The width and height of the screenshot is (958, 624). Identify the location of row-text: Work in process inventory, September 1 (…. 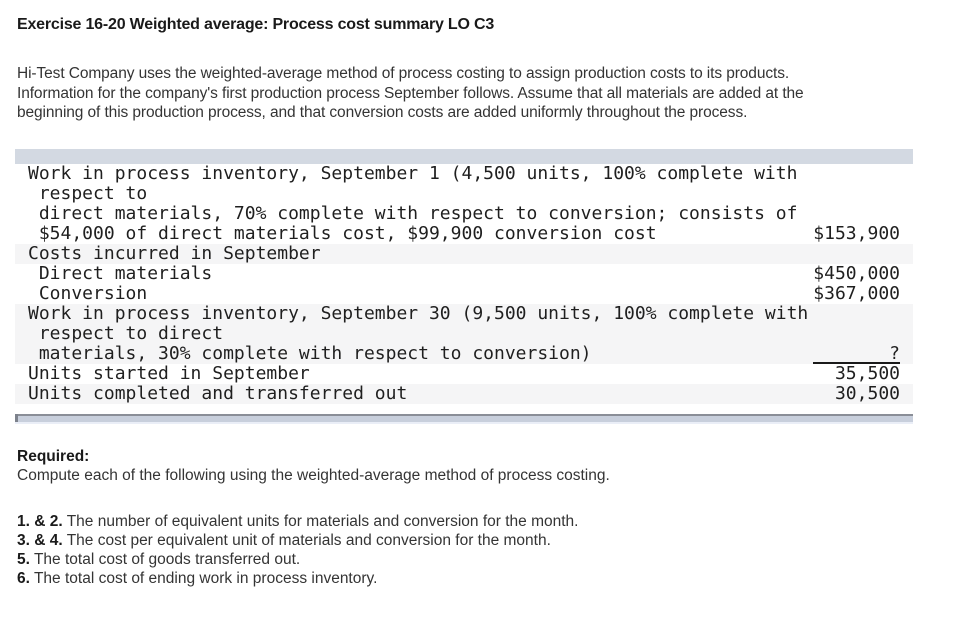
(413, 173).